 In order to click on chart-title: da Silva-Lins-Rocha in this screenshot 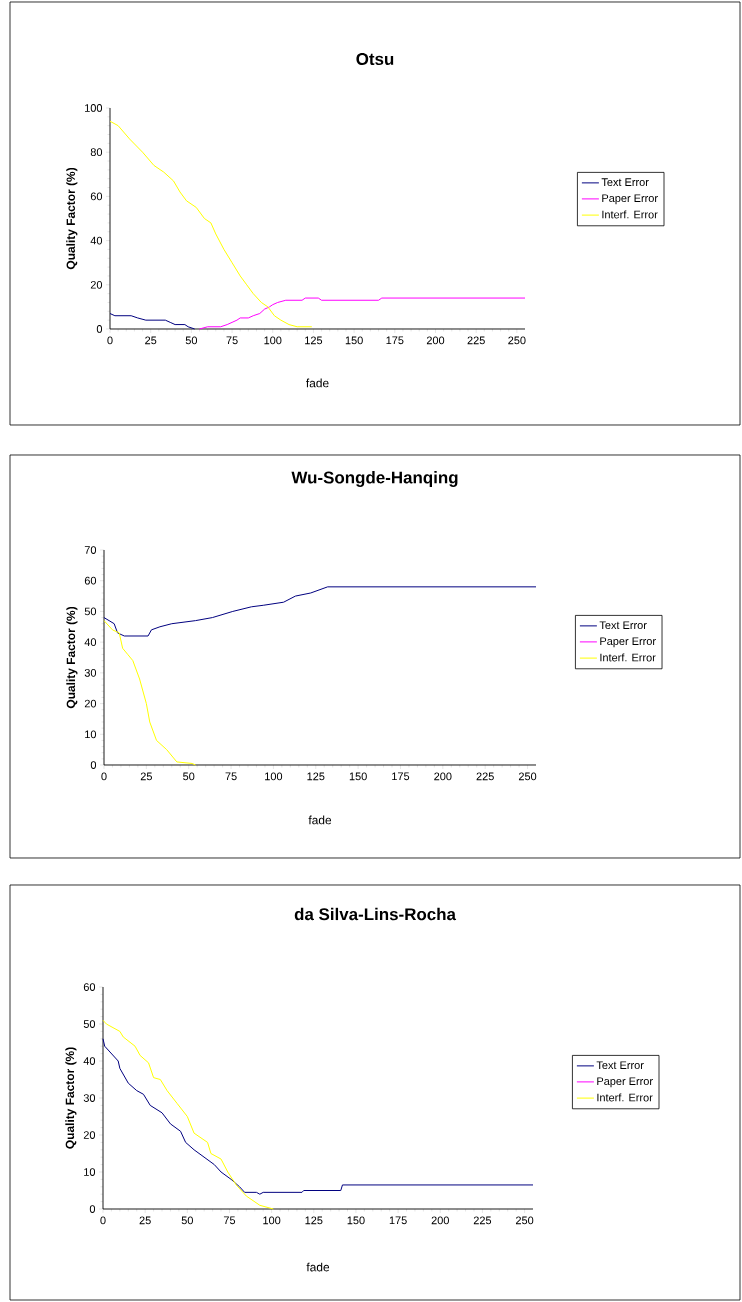, I will do `click(375, 914)`.